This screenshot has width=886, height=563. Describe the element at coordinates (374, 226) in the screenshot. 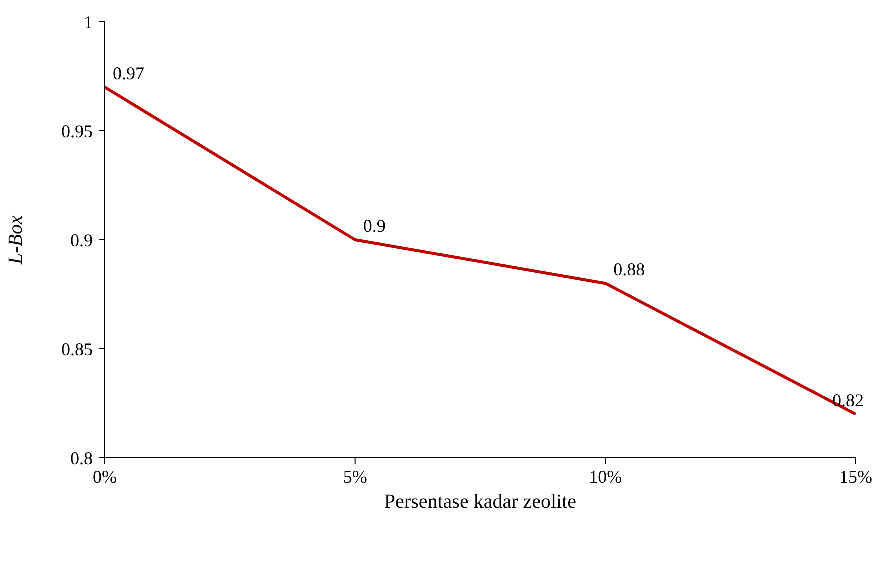

I see `data-label: 0.9` at that location.